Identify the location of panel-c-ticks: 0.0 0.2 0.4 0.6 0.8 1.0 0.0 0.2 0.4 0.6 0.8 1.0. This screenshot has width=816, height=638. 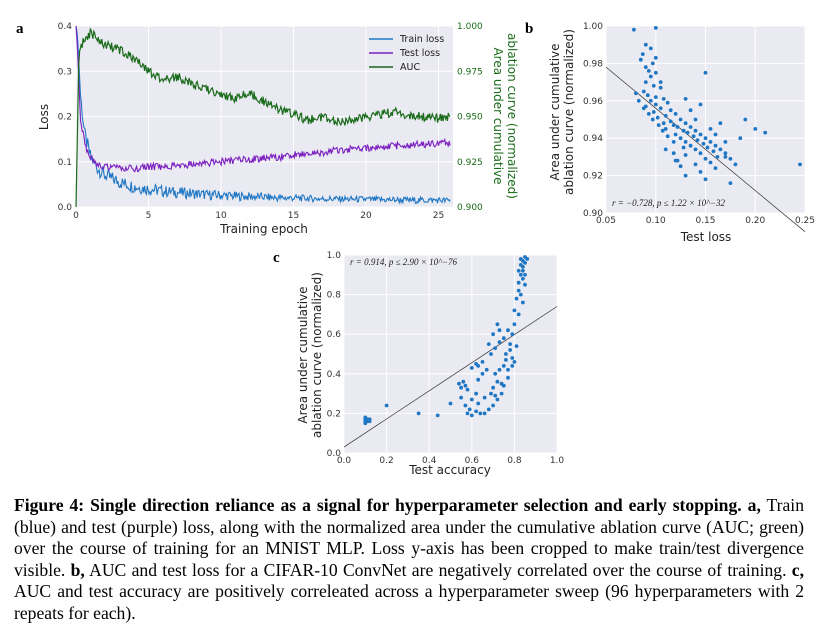
(446, 358).